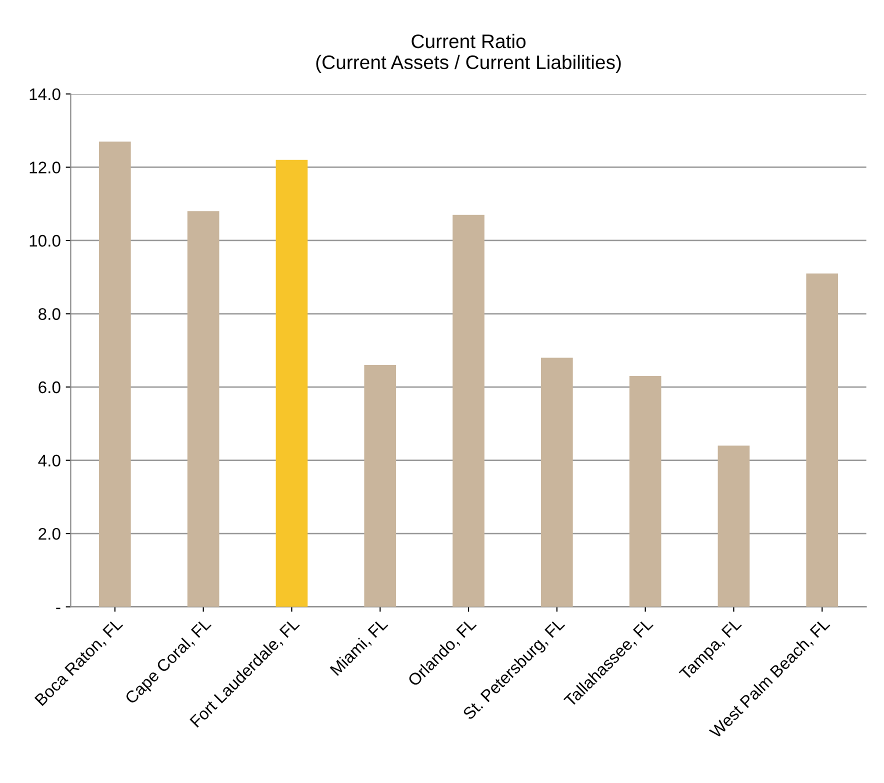 This screenshot has height=783, width=884. Describe the element at coordinates (49, 460) in the screenshot. I see `y-tick-label: 4.0` at that location.